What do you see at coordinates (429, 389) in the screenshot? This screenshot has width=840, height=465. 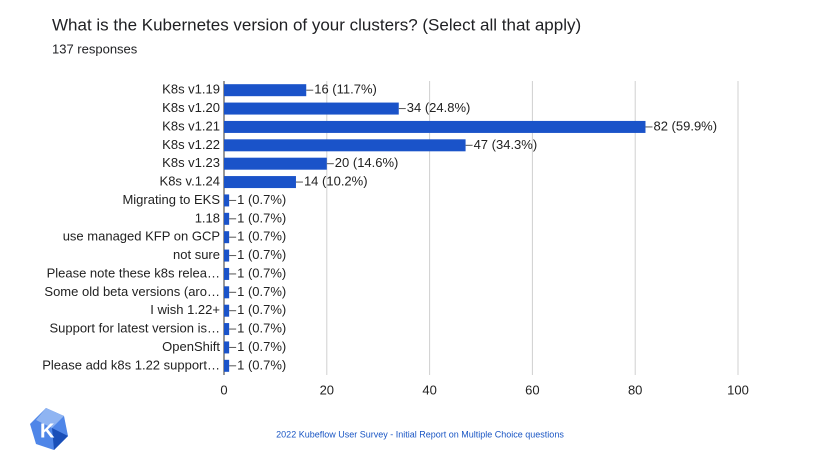 I see `x-tick-label: 40` at bounding box center [429, 389].